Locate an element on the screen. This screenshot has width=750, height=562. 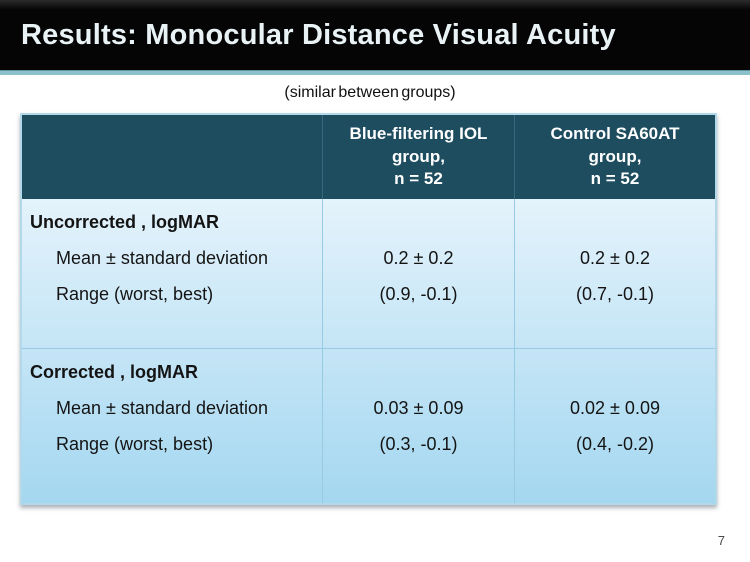
section-title-uncorrected: Uncorrected , logMAR is located at coordinates (125, 222).